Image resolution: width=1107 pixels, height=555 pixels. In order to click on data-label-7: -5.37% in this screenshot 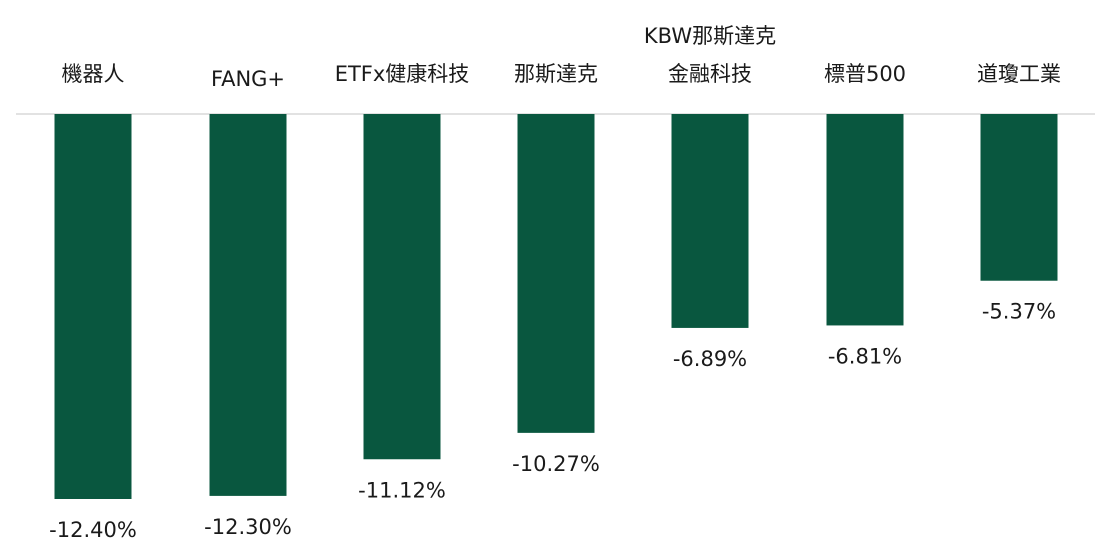, I will do `click(1019, 312)`.